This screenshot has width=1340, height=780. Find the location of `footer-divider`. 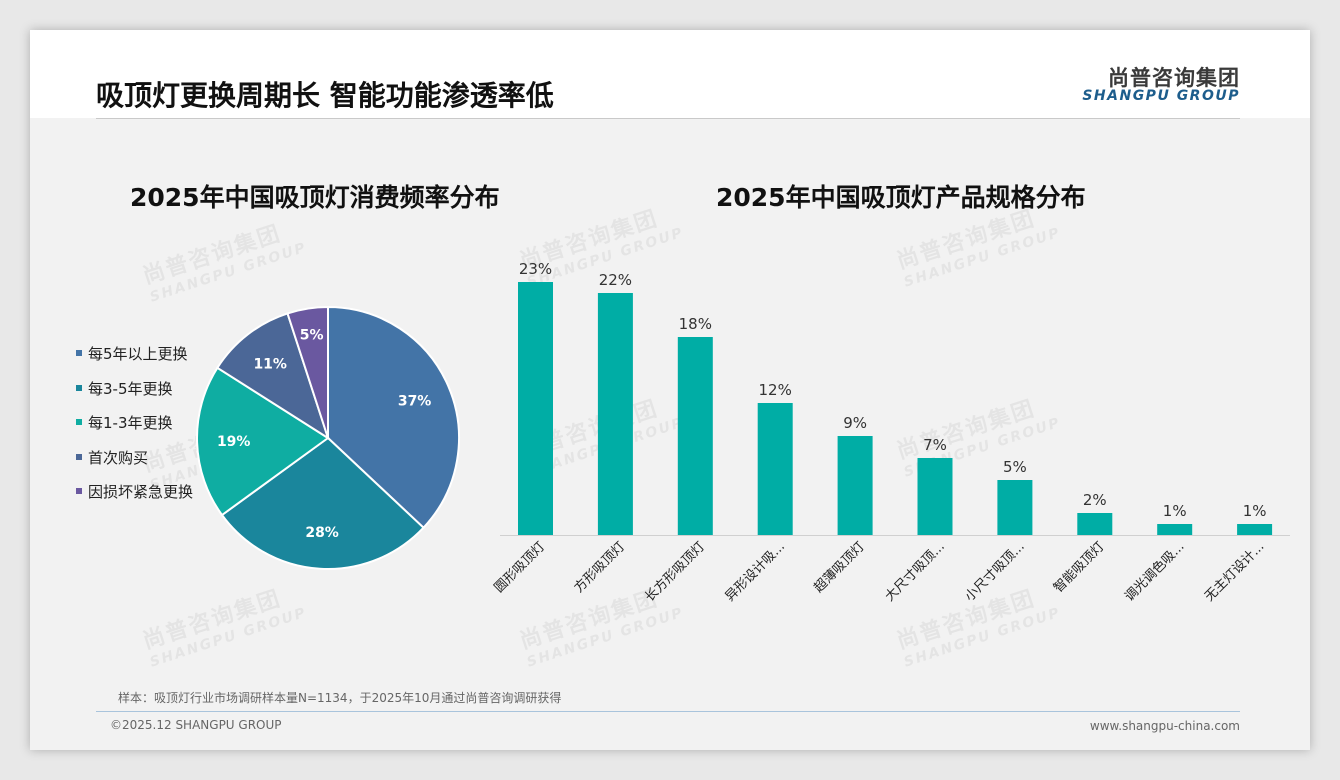

footer-divider is located at coordinates (668, 711).